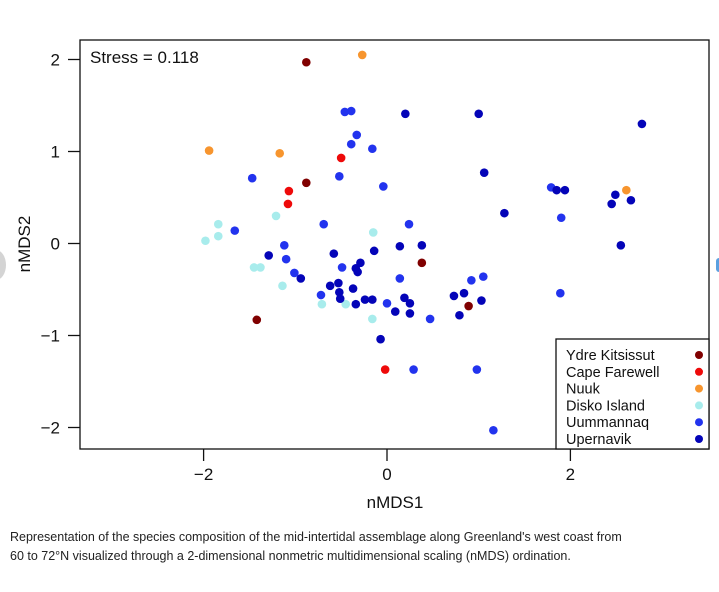 This screenshot has width=719, height=592. What do you see at coordinates (203, 474) in the screenshot?
I see `x-tick-label: −2` at bounding box center [203, 474].